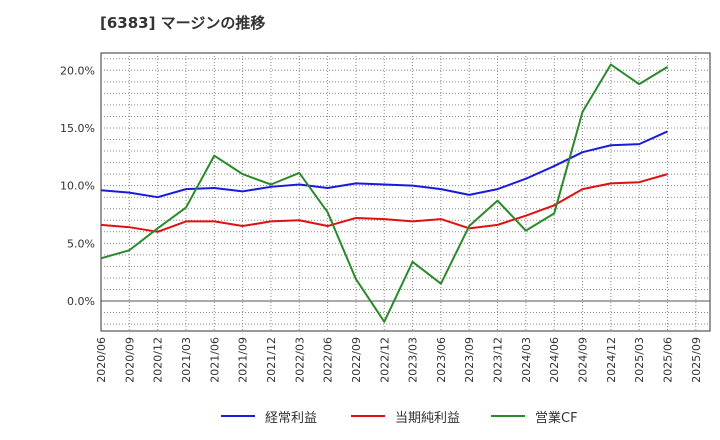  What do you see at coordinates (583, 360) in the screenshot?
I see `x-tick-label: 2024/09` at bounding box center [583, 360].